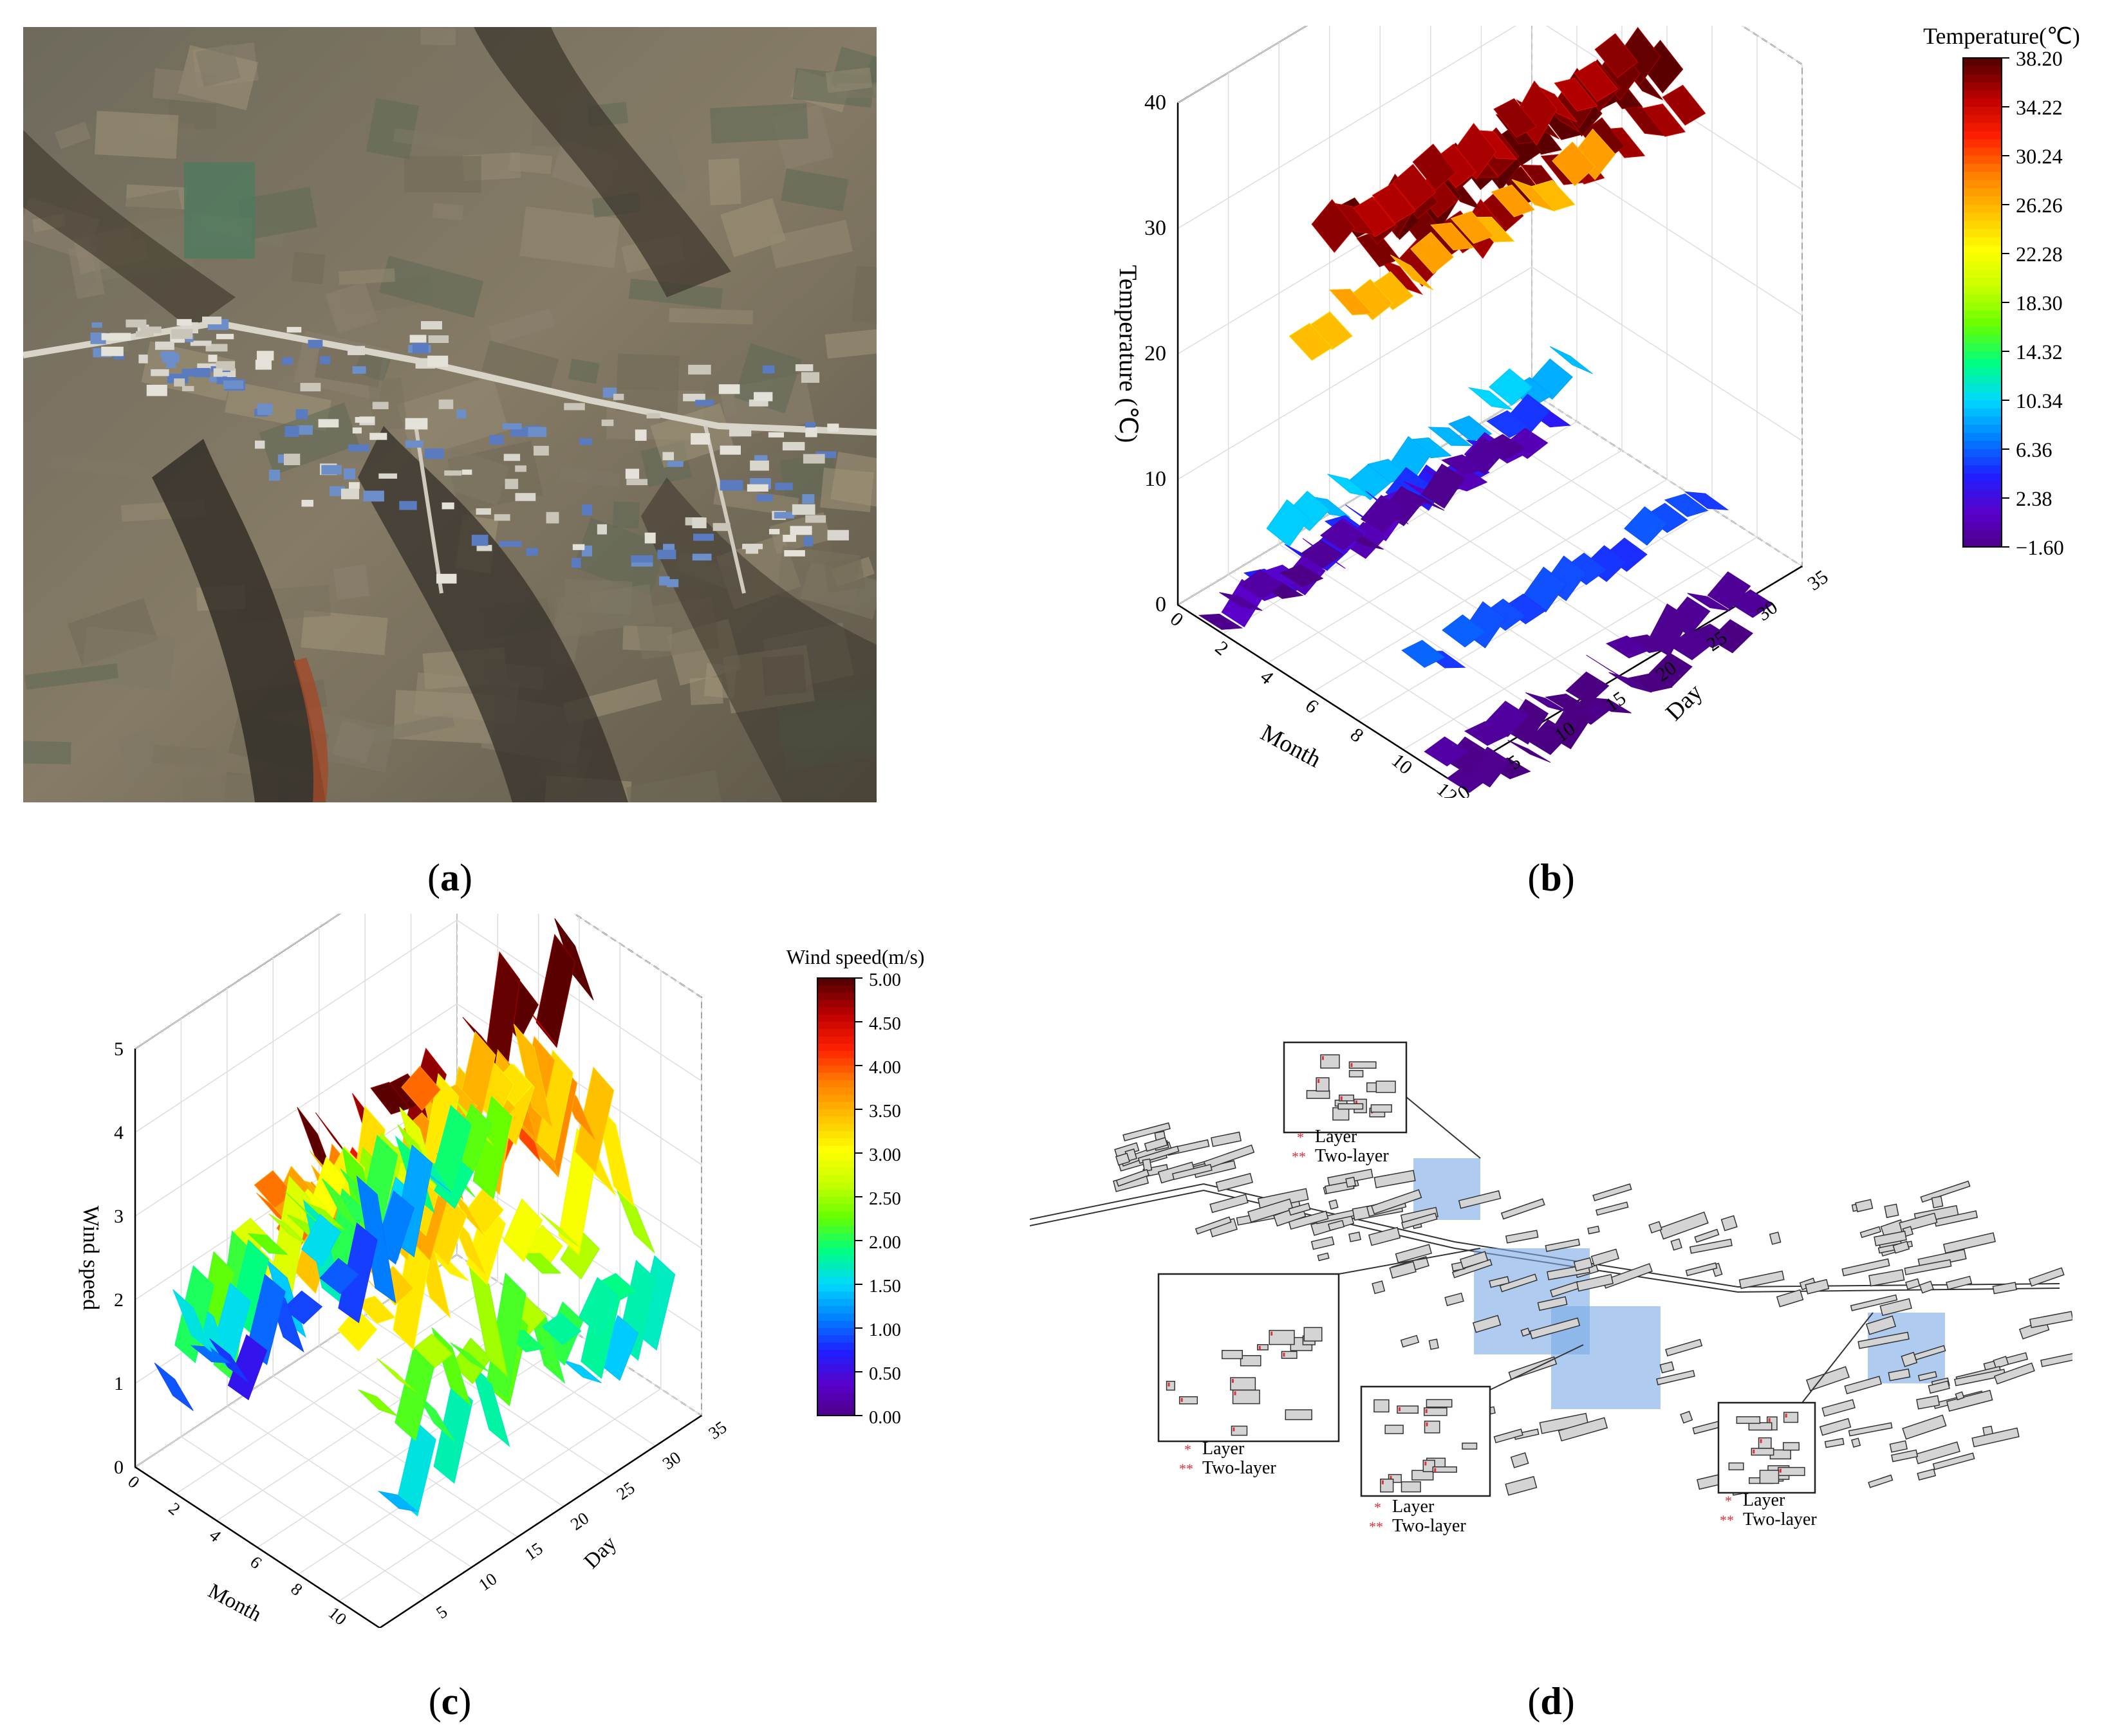  Describe the element at coordinates (1544, 1241) in the screenshot. I see `road-line` at that location.